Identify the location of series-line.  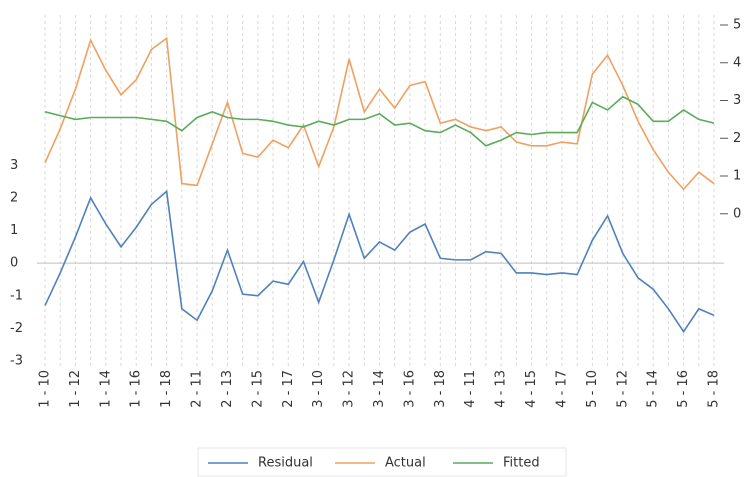
(379, 121).